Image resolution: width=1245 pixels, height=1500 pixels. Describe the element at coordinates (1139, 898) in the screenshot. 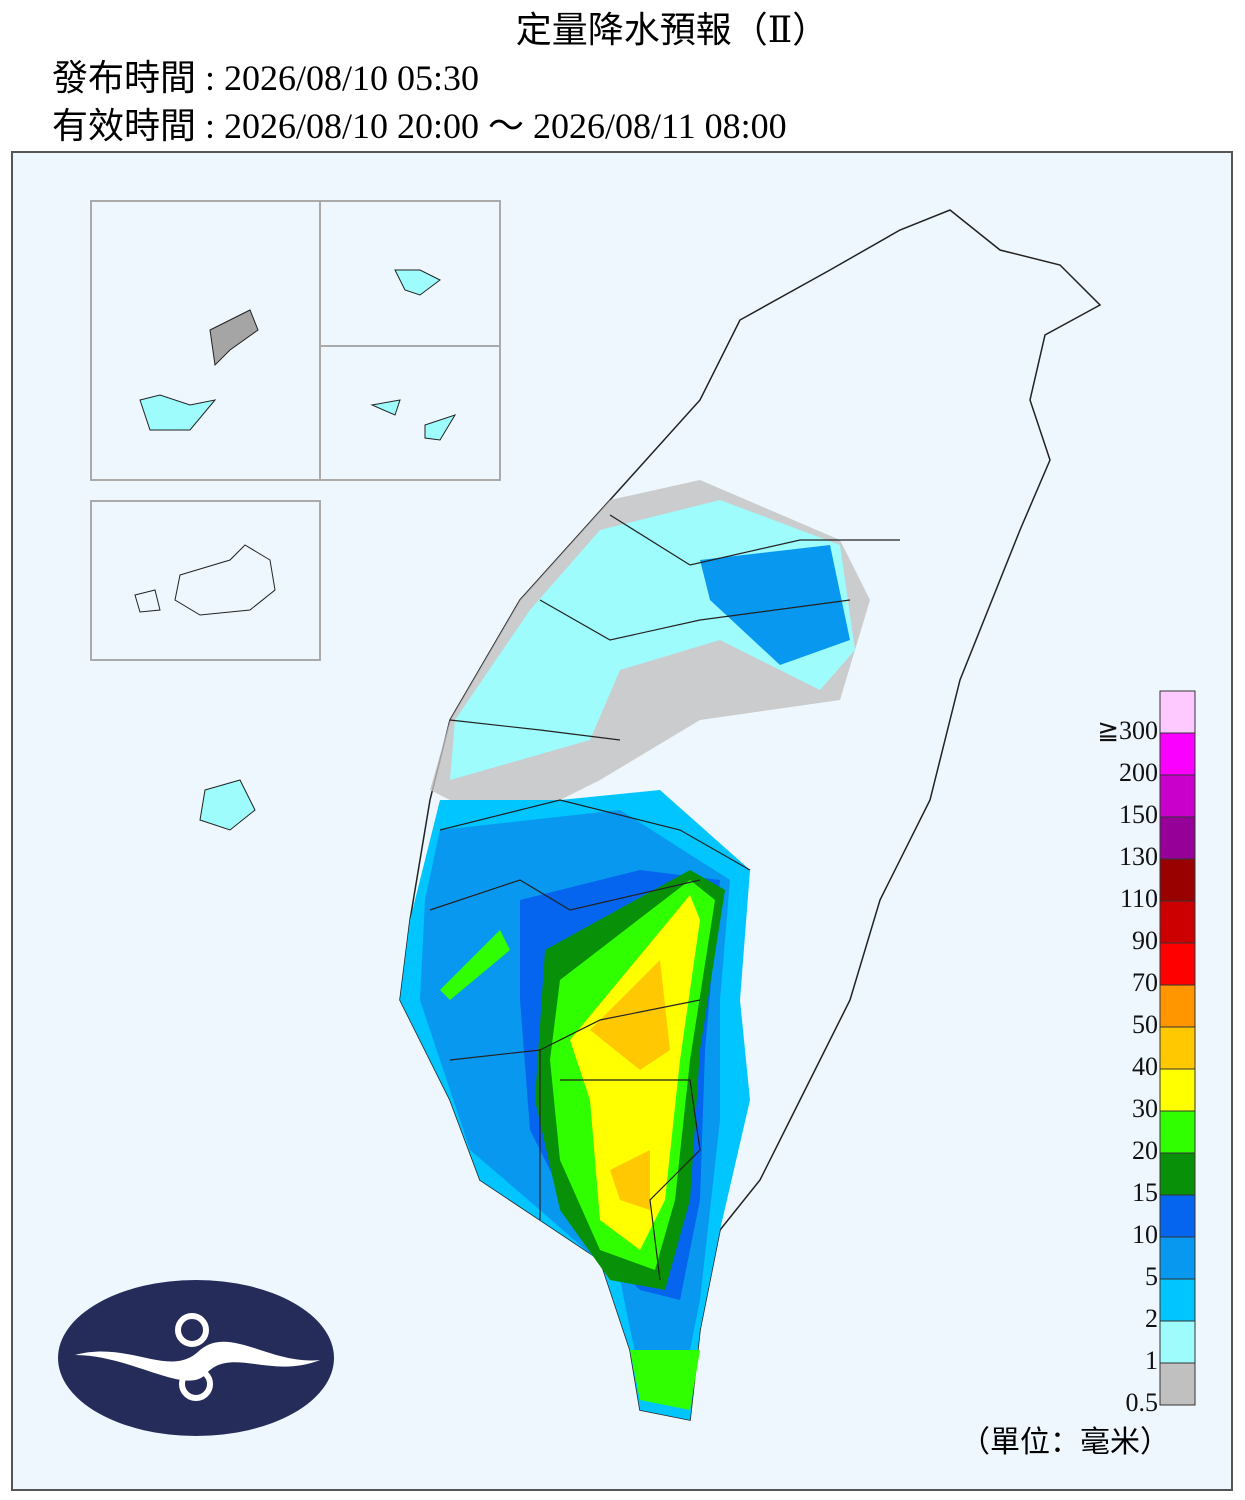

I see `legend-label: 110` at that location.